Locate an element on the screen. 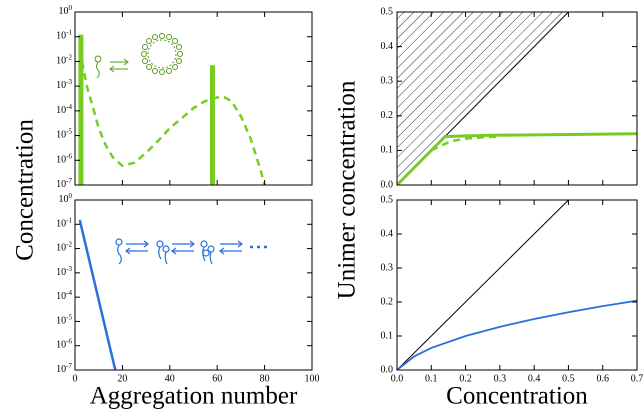 This screenshot has width=644, height=411. x-axis-label: Aggregation number is located at coordinates (194, 396).